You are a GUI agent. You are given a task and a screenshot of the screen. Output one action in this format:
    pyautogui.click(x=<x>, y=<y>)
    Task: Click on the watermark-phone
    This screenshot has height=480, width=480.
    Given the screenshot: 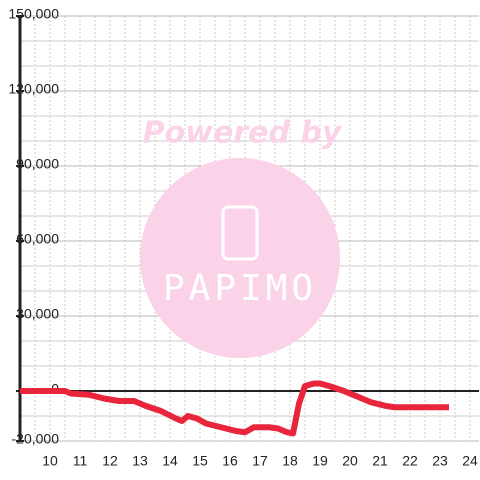 What is the action you would take?
    pyautogui.click(x=240, y=233)
    